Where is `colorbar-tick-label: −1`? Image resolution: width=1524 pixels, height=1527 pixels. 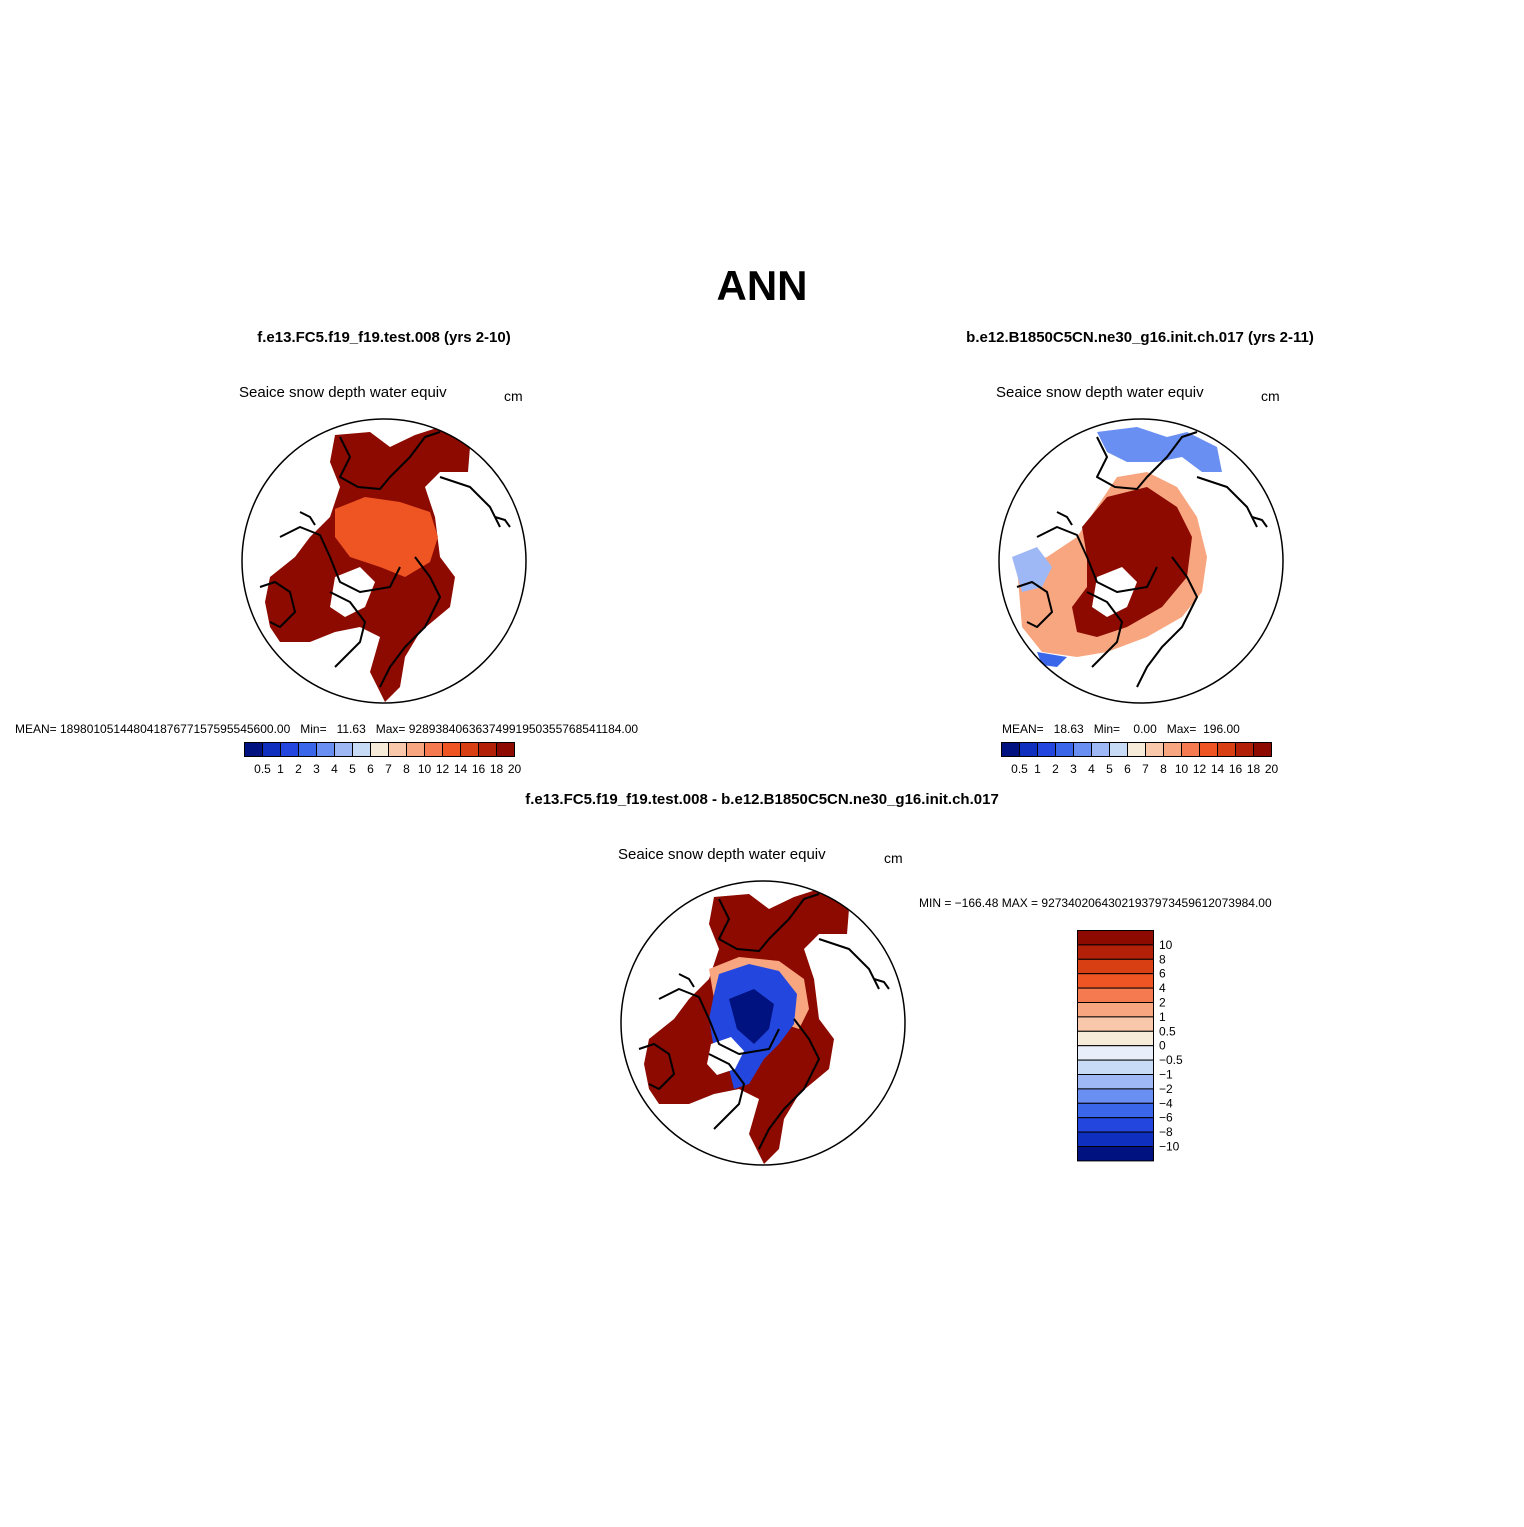
colorbar-tick-label: −1 is located at coordinates (1166, 1075).